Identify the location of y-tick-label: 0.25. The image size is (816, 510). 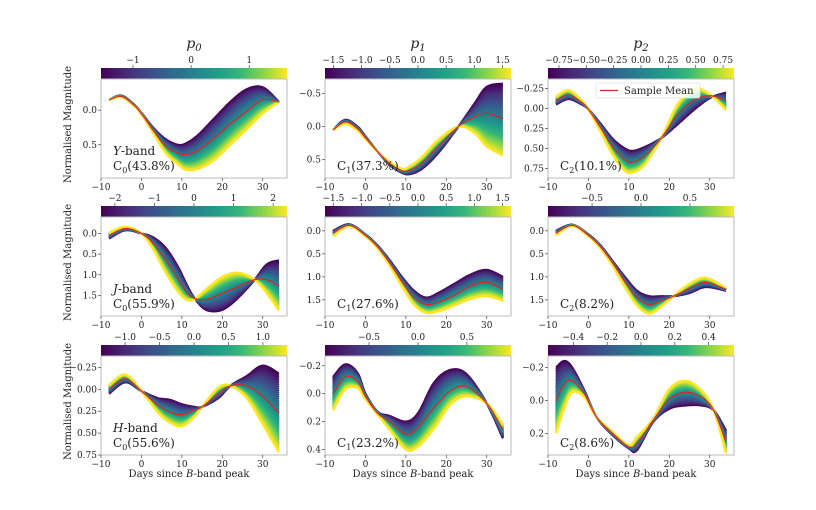
(534, 130).